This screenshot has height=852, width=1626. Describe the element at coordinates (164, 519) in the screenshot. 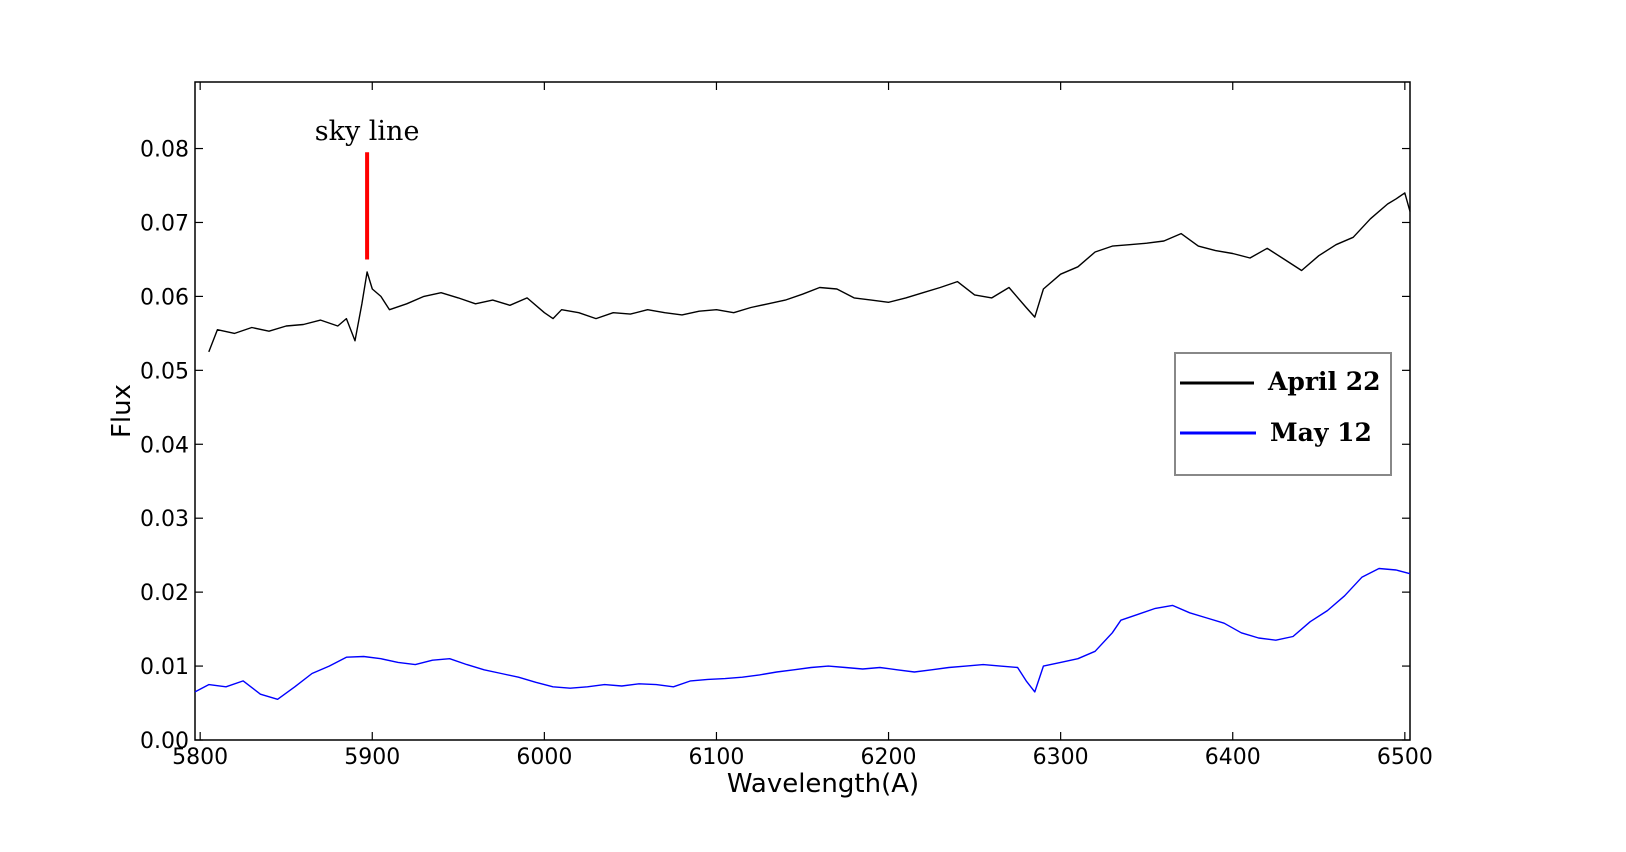

I see `y-tick-label: 0.03` at that location.